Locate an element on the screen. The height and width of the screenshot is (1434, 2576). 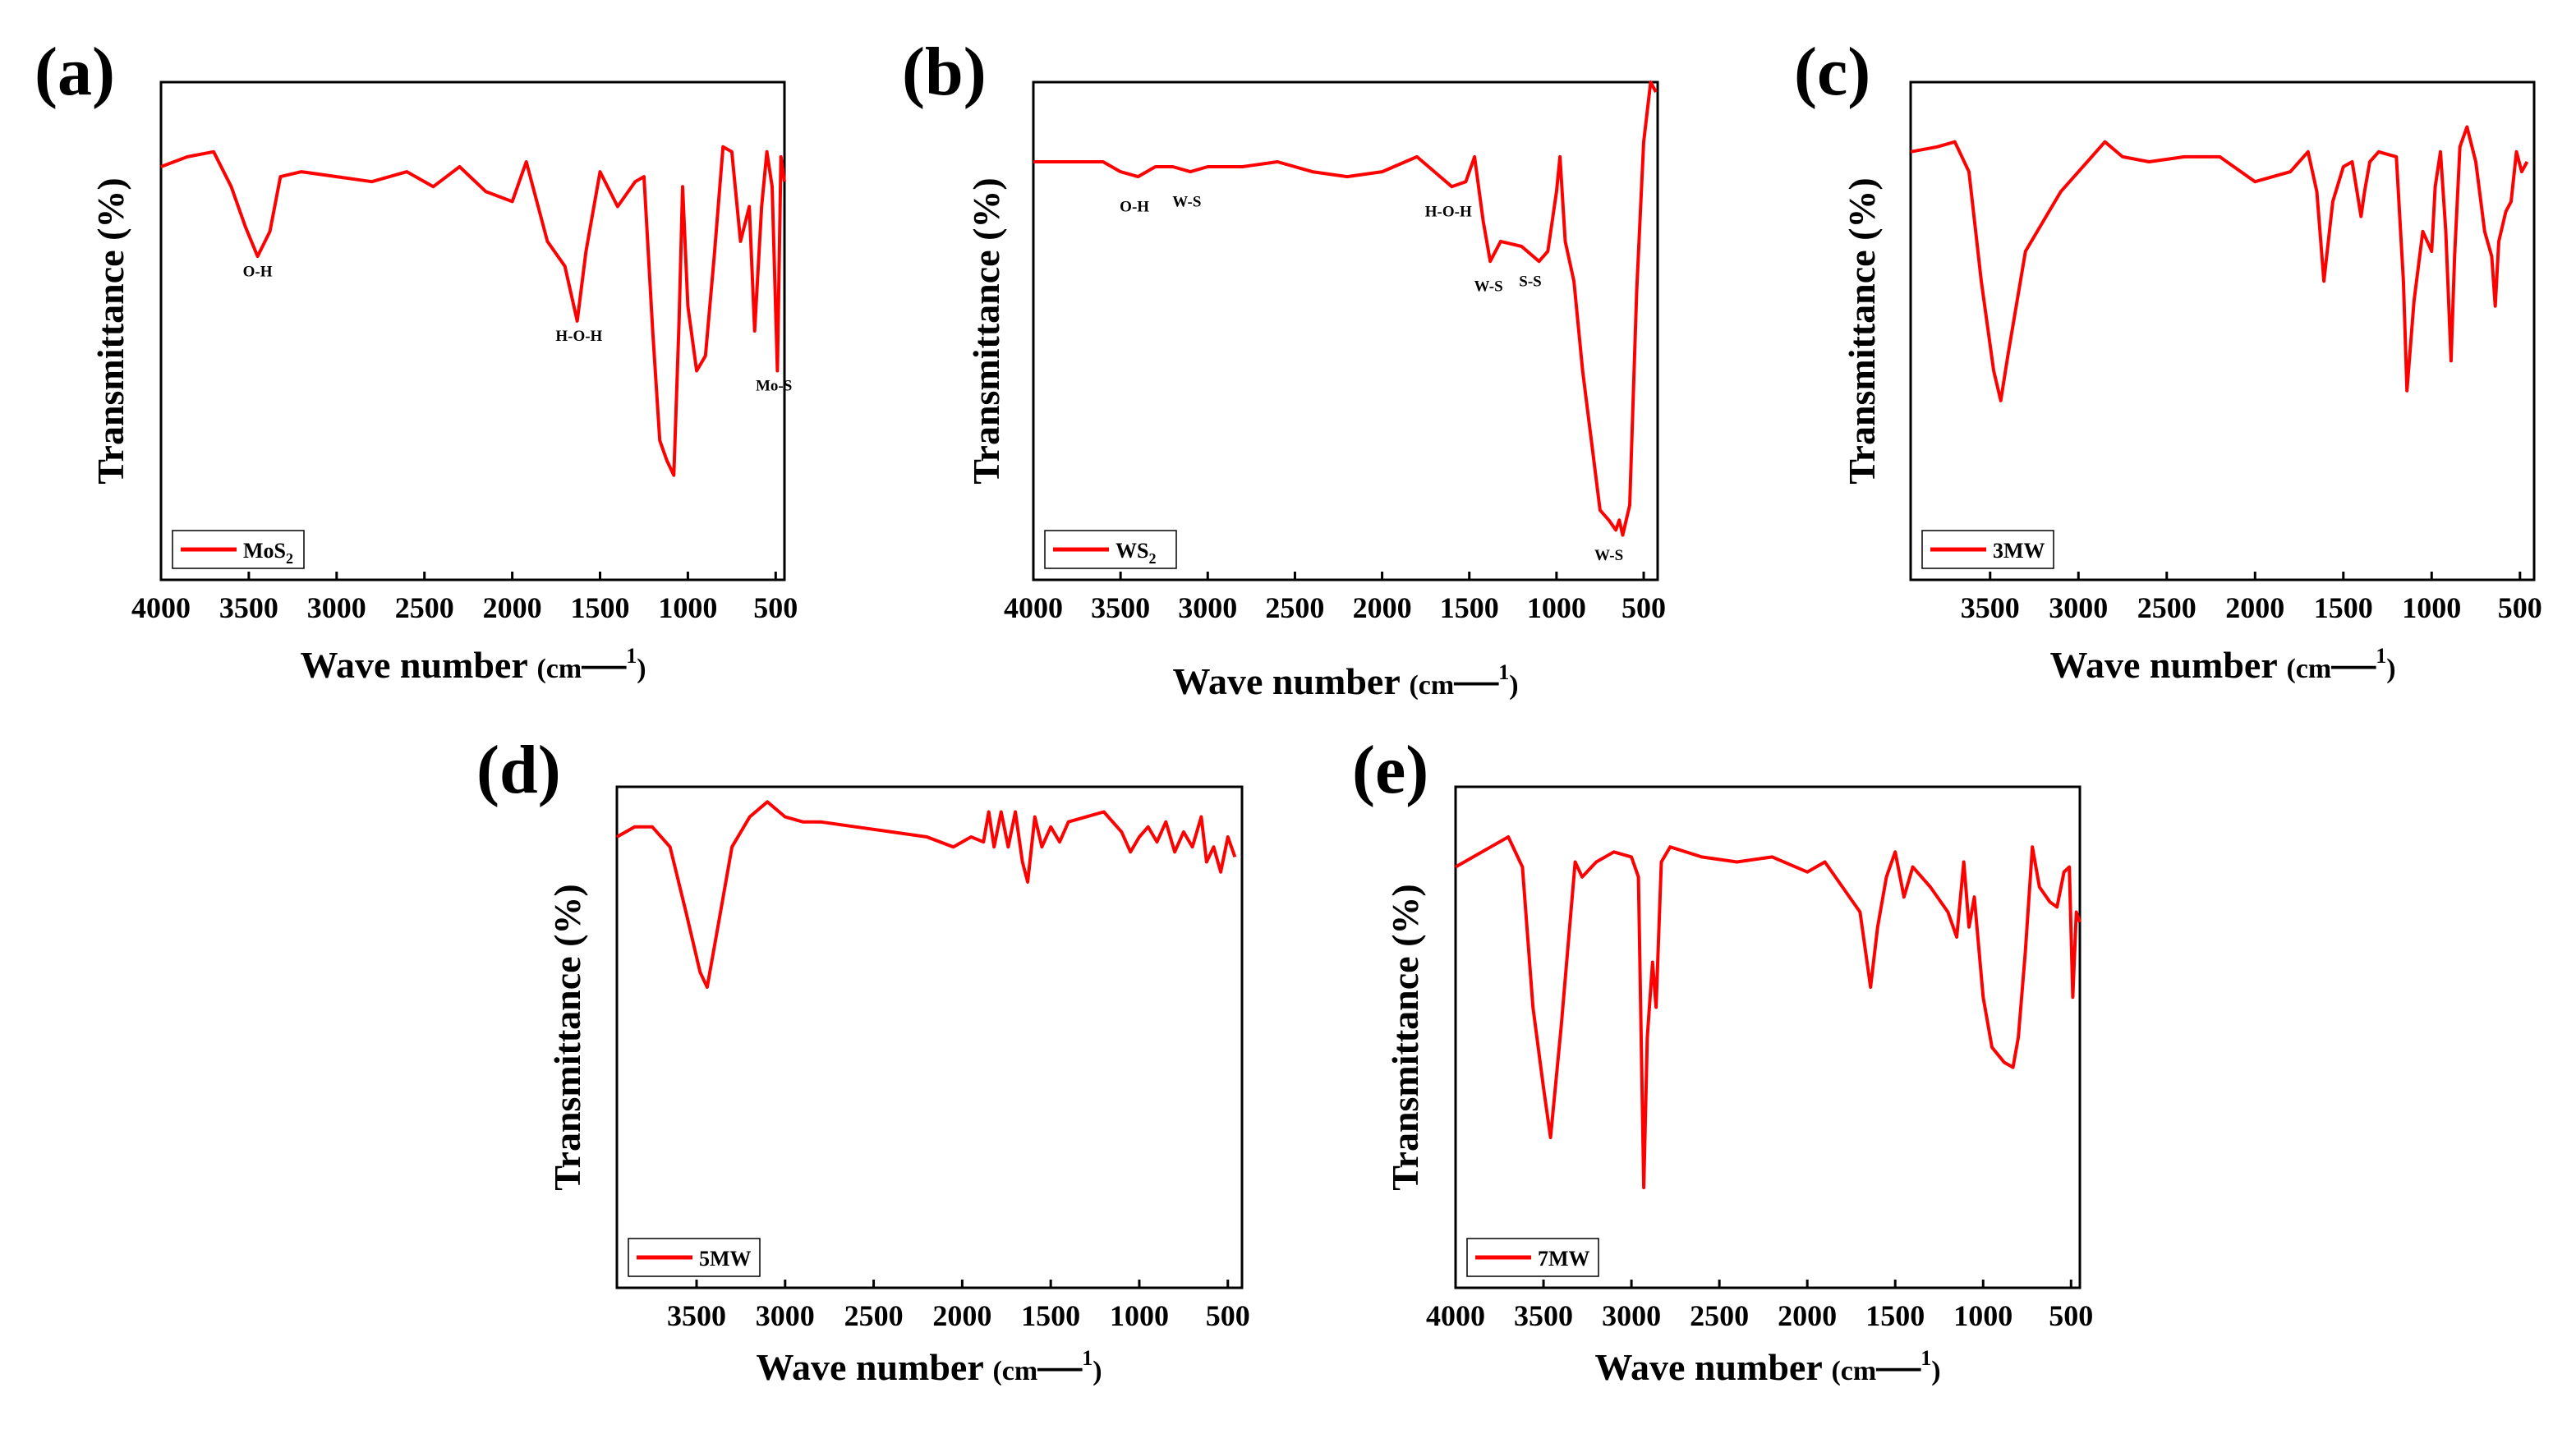
panel-label: (d) is located at coordinates (518, 770).